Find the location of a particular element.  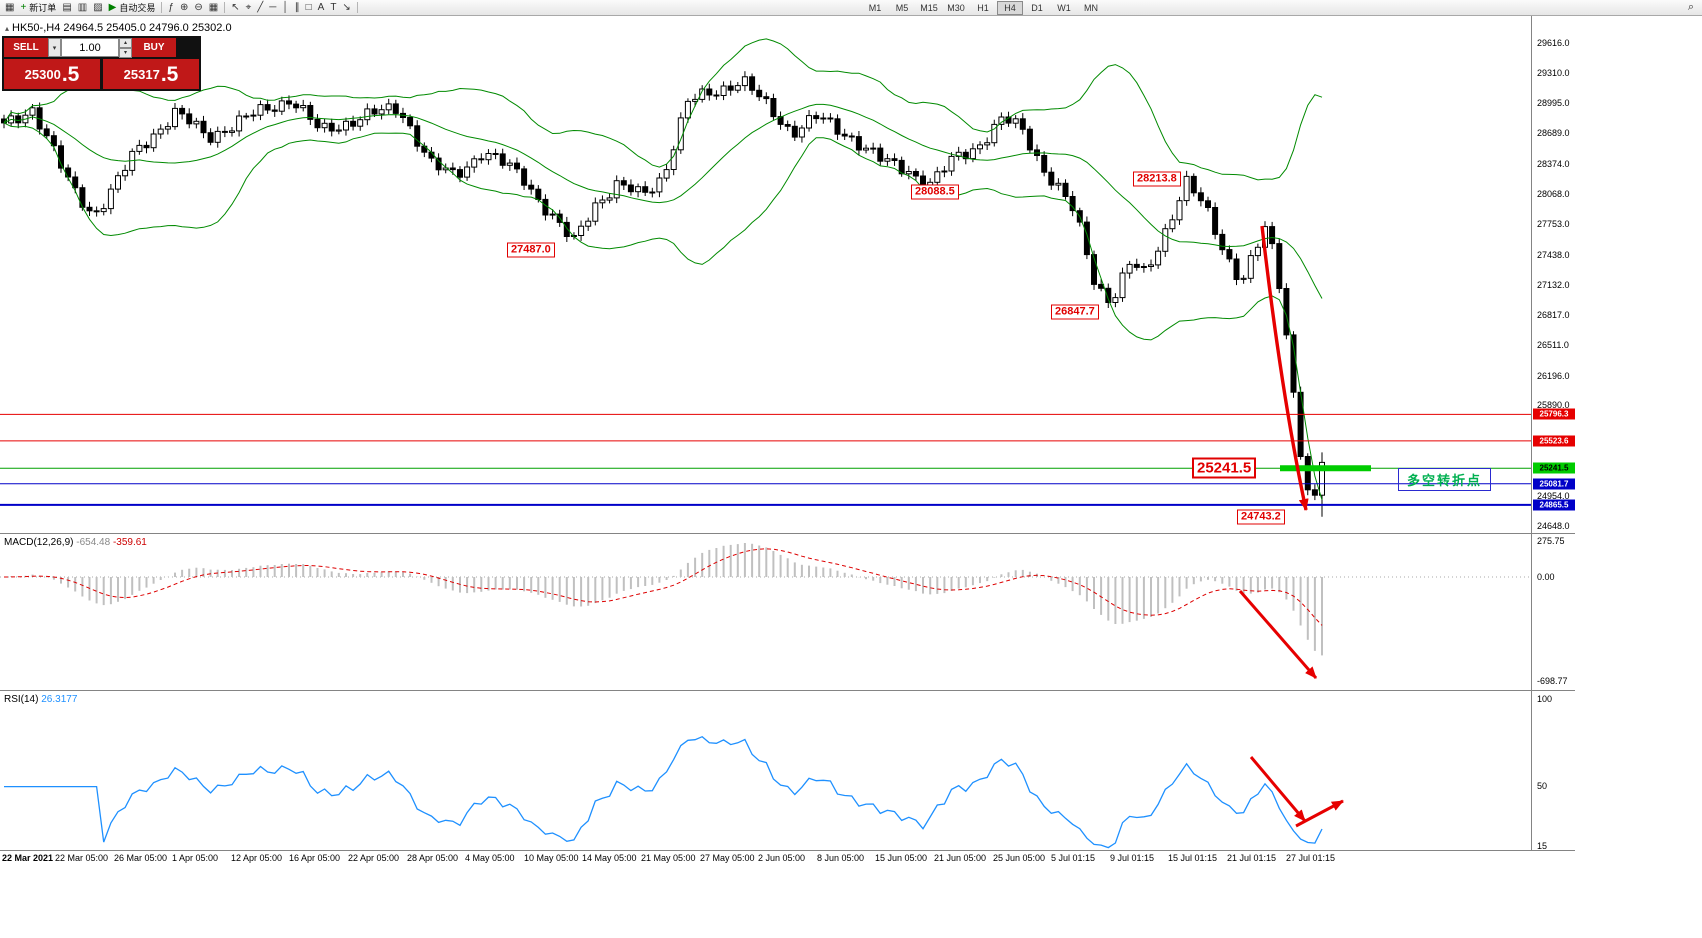

symbol-marker-icon: ▴ is located at coordinates (7, 28).